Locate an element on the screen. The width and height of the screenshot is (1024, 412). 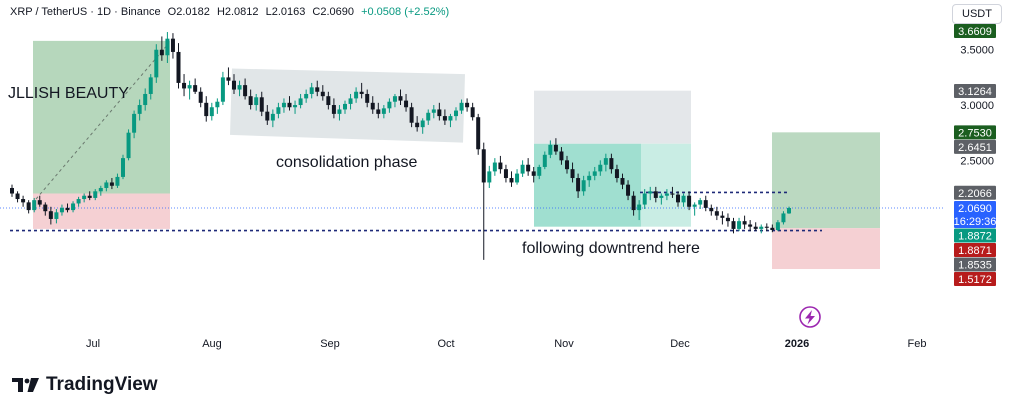
consolidation-box is located at coordinates (347, 105).